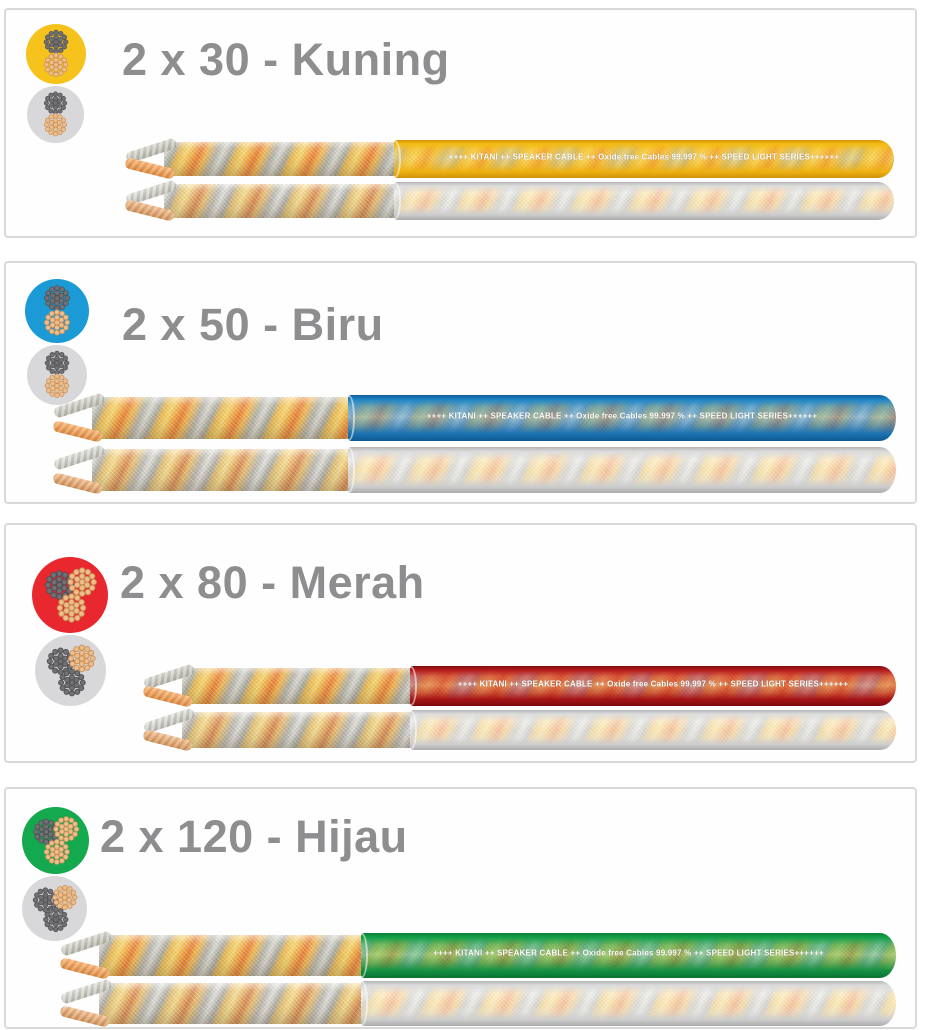  I want to click on product-title: 2 x 50 - Biru, so click(253, 324).